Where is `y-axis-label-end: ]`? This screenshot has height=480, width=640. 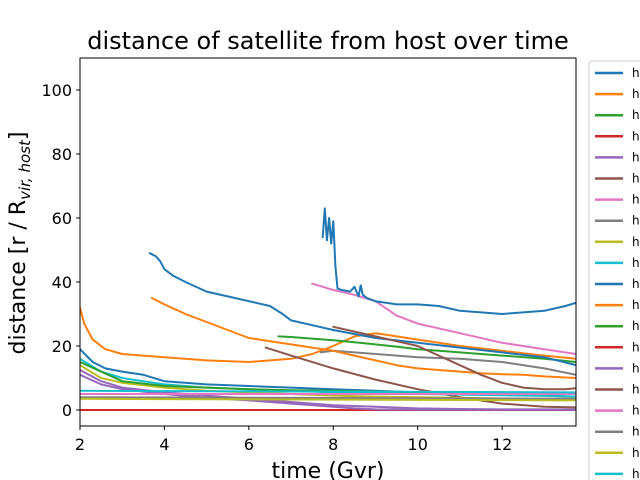 y-axis-label-end: ] is located at coordinates (18, 136).